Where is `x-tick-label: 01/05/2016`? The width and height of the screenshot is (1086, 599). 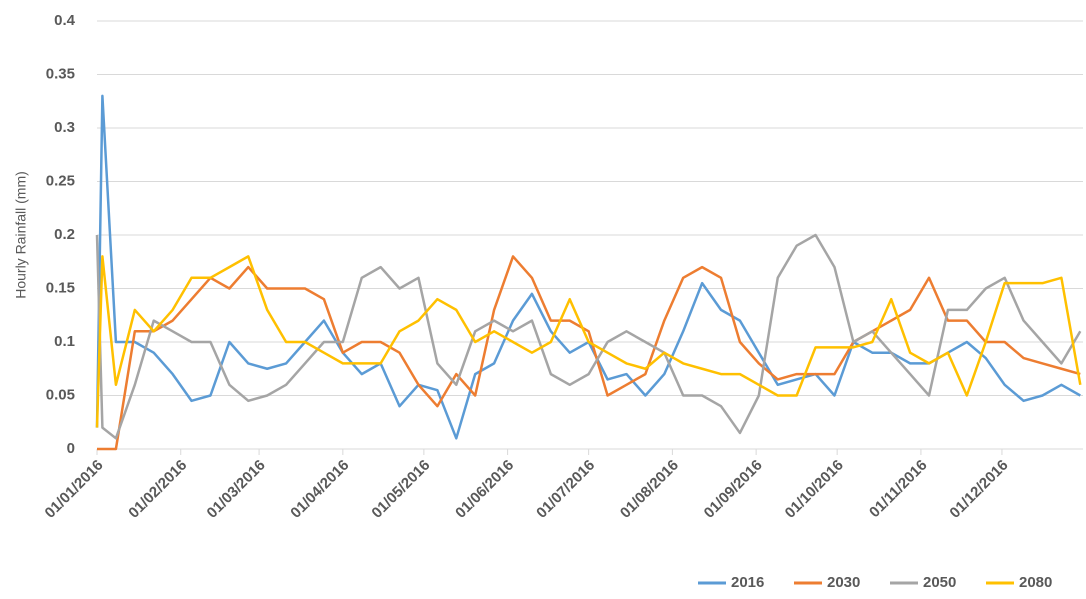
x-tick-label: 01/05/2016 is located at coordinates (400, 489).